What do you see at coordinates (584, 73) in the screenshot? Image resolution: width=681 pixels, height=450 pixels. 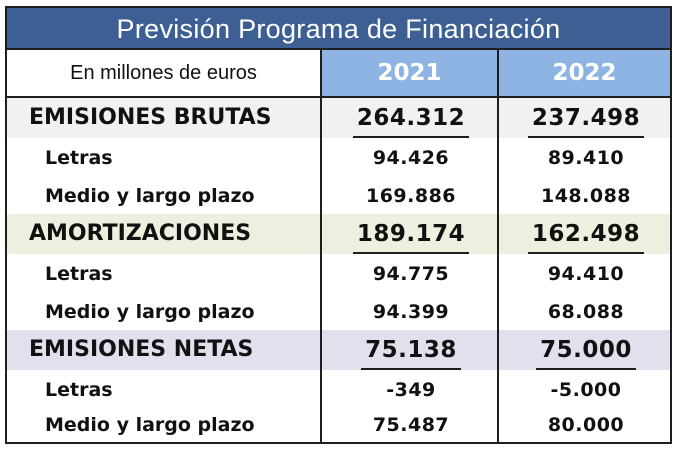 I see `year-header-2022: 2022` at bounding box center [584, 73].